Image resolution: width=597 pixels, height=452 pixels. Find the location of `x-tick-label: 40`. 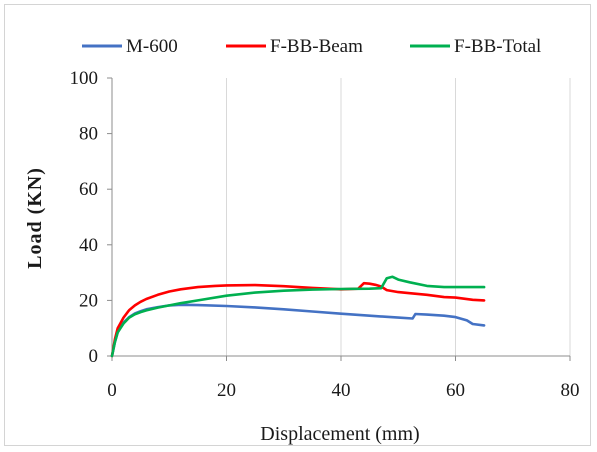

x-tick-label: 40 is located at coordinates (341, 390).